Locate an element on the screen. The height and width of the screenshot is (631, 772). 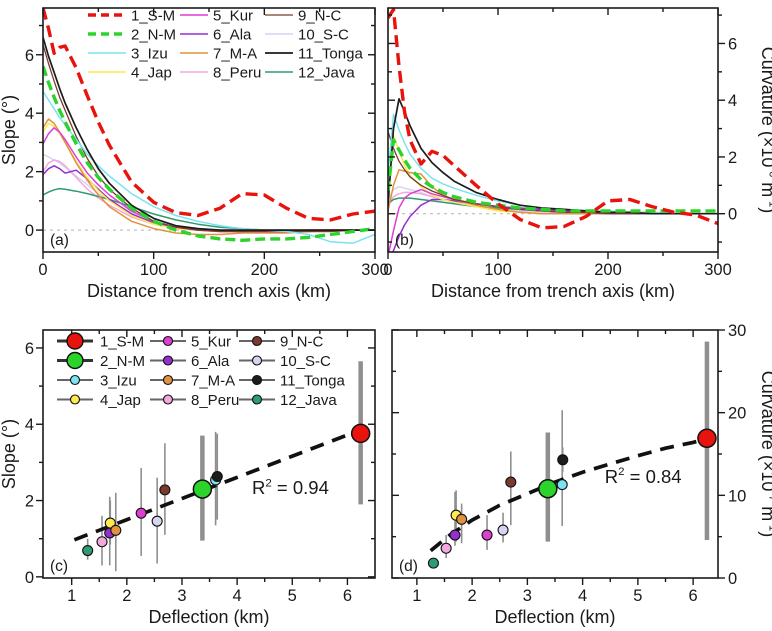
legend-marker-7_M-A is located at coordinates (168, 380).